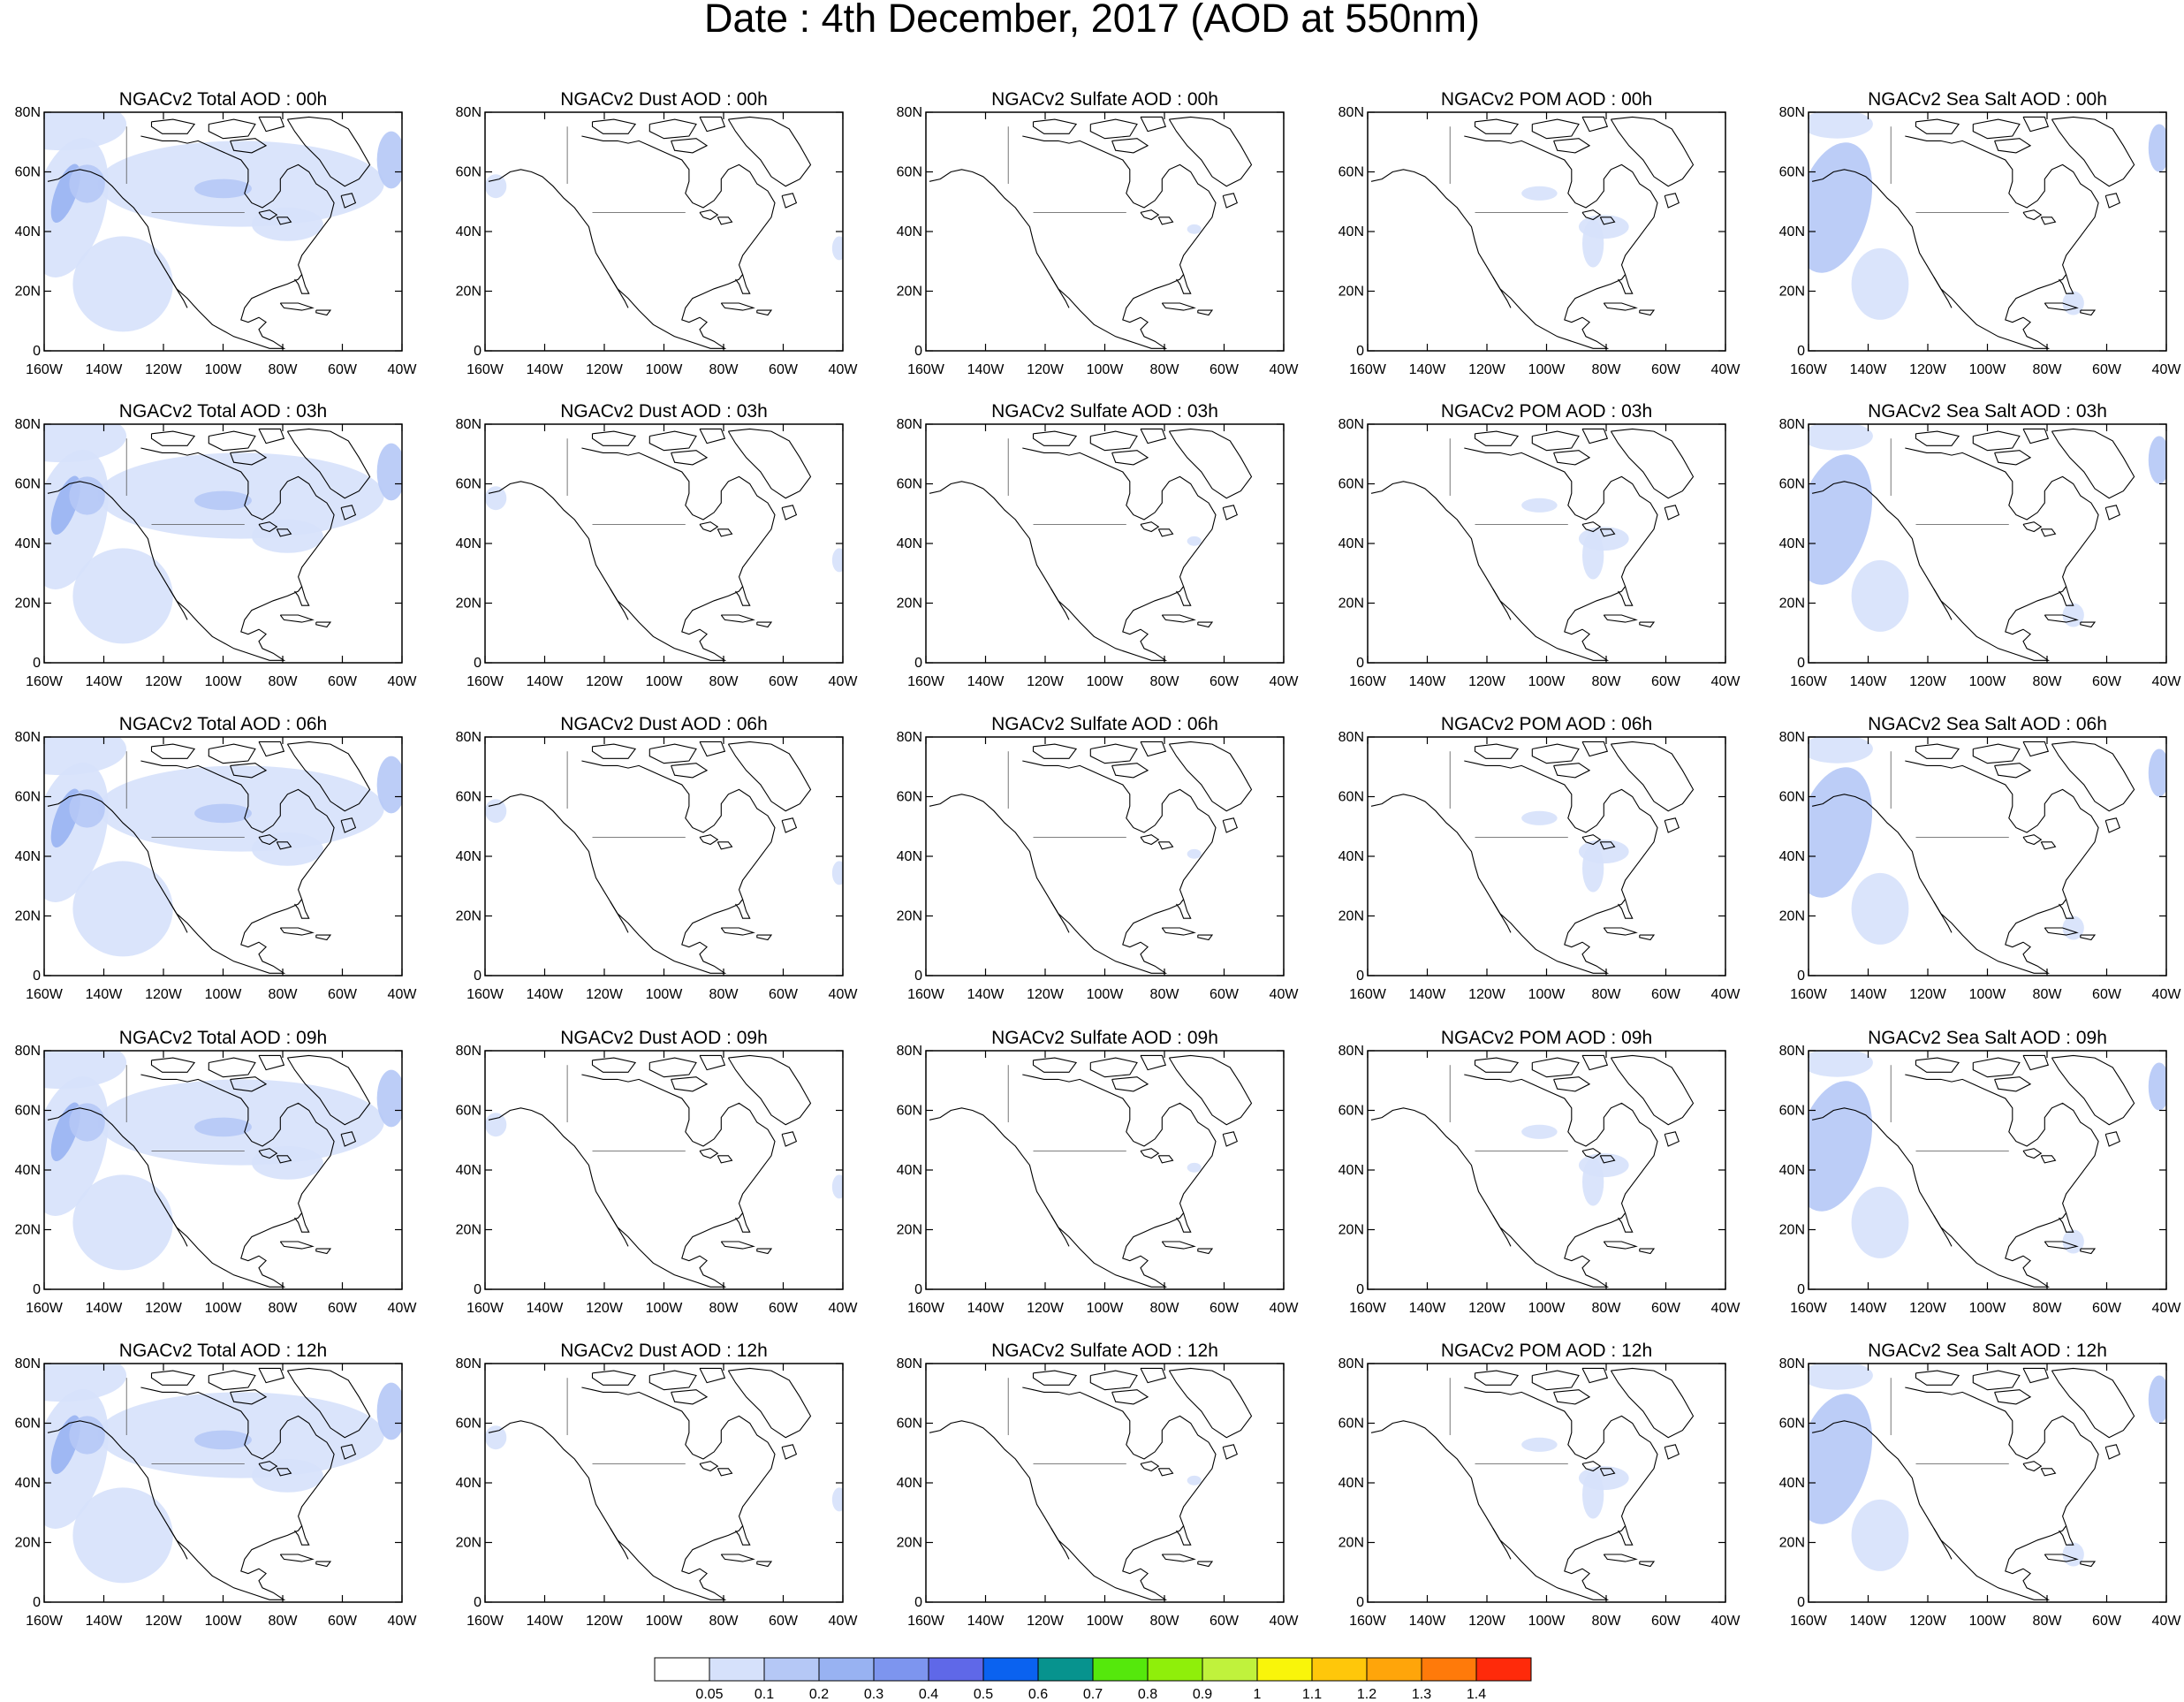 This screenshot has width=2184, height=1702. I want to click on panel-title: NGACv2 Total AOD : 12h, so click(223, 1351).